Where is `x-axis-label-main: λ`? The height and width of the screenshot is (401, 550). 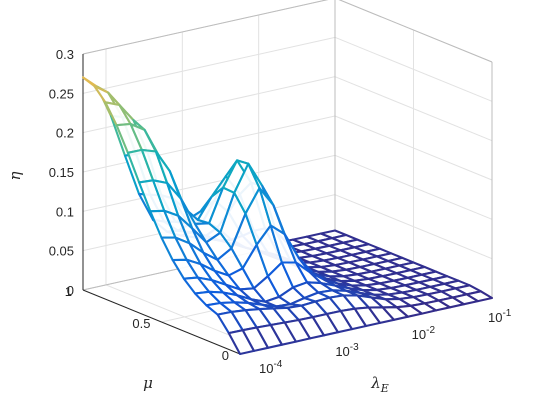
x-axis-label-main: λ is located at coordinates (375, 383).